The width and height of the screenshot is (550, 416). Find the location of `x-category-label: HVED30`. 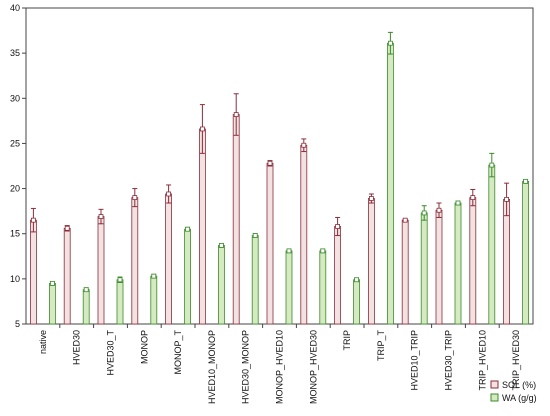

x-category-label: HVED30 is located at coordinates (77, 347).